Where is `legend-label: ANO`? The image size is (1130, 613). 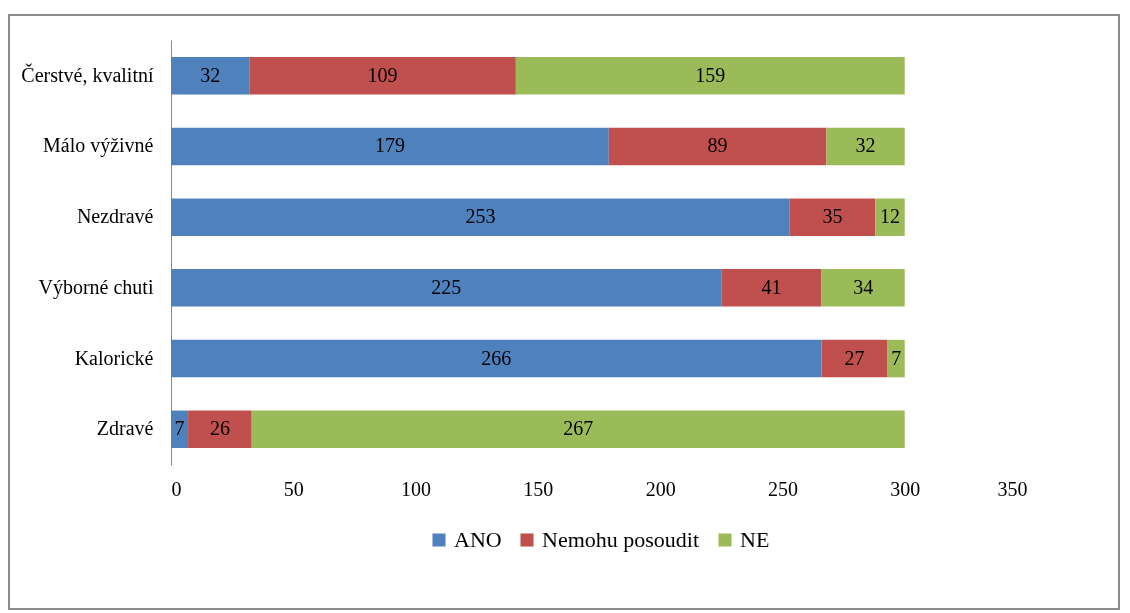 legend-label: ANO is located at coordinates (478, 539).